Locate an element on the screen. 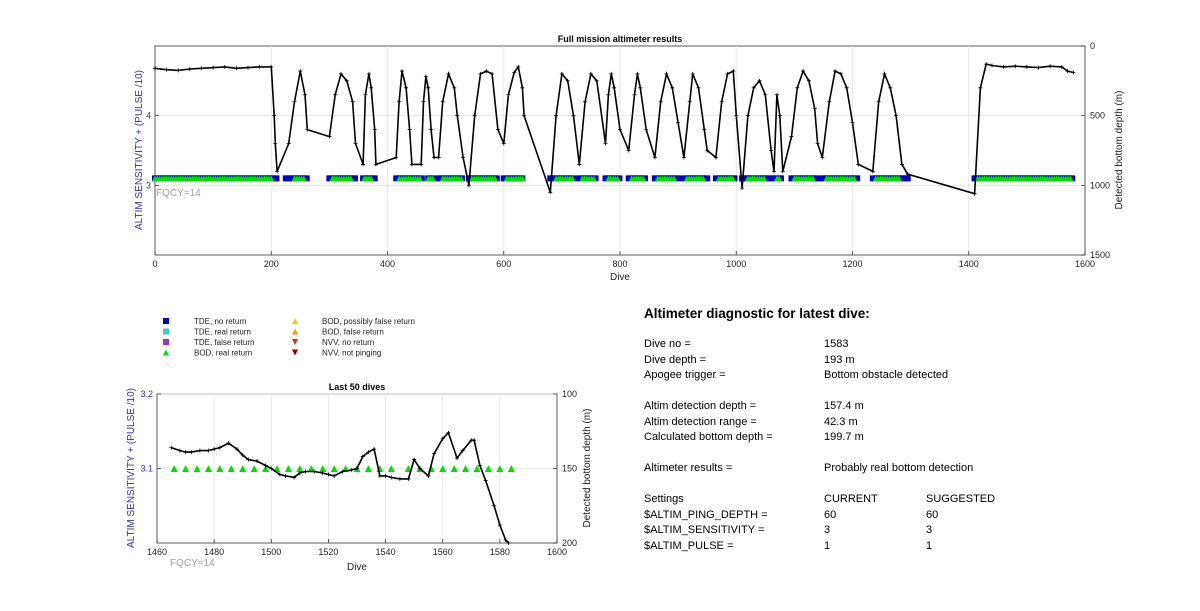  y-right-tick-label: 1000 is located at coordinates (1100, 185).